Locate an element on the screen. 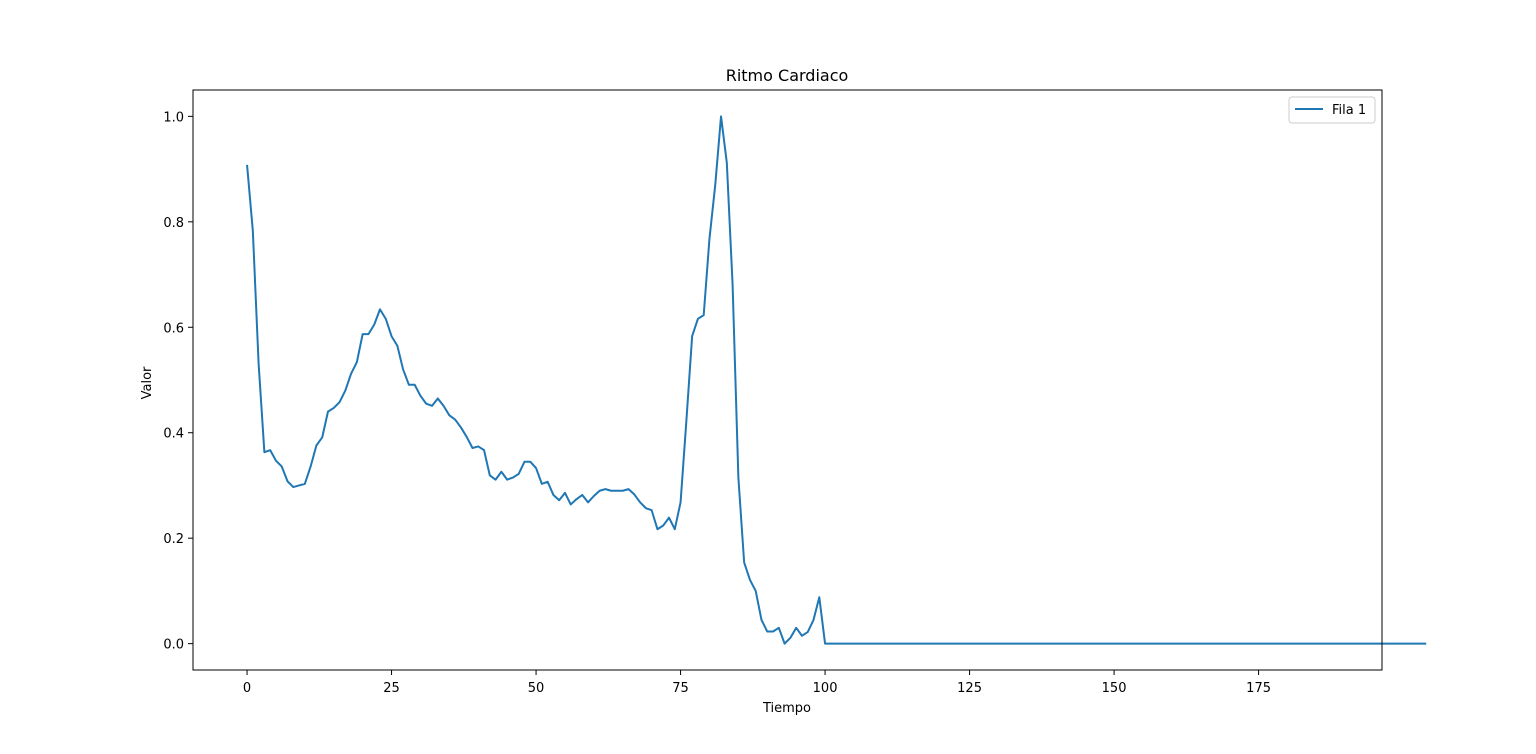 This screenshot has width=1536, height=754. y-axis-label: Valor is located at coordinates (147, 382).